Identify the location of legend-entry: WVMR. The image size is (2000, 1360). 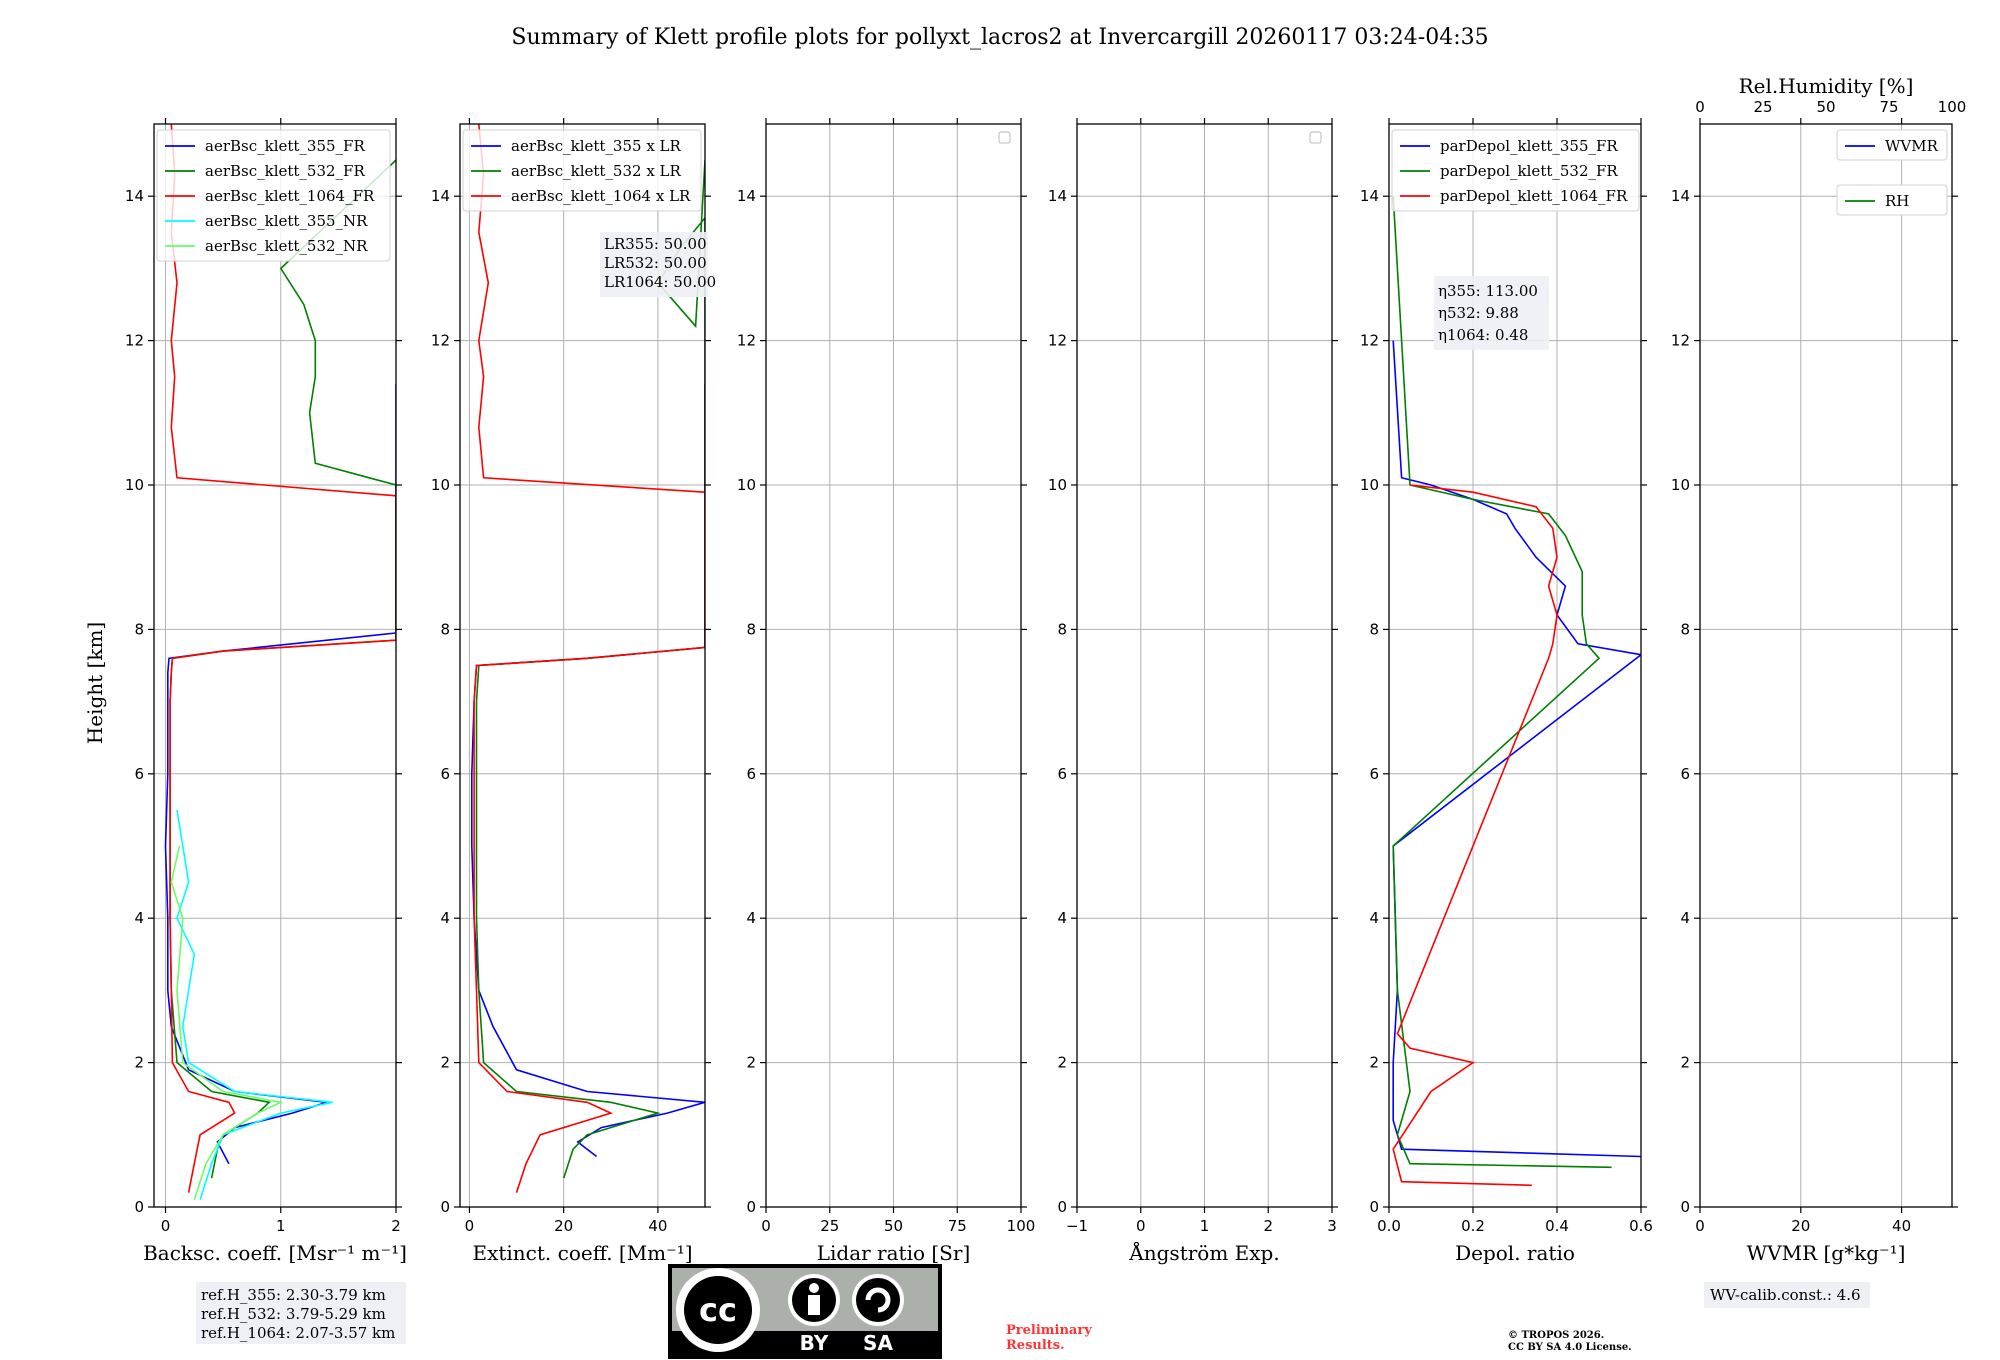
(1912, 146).